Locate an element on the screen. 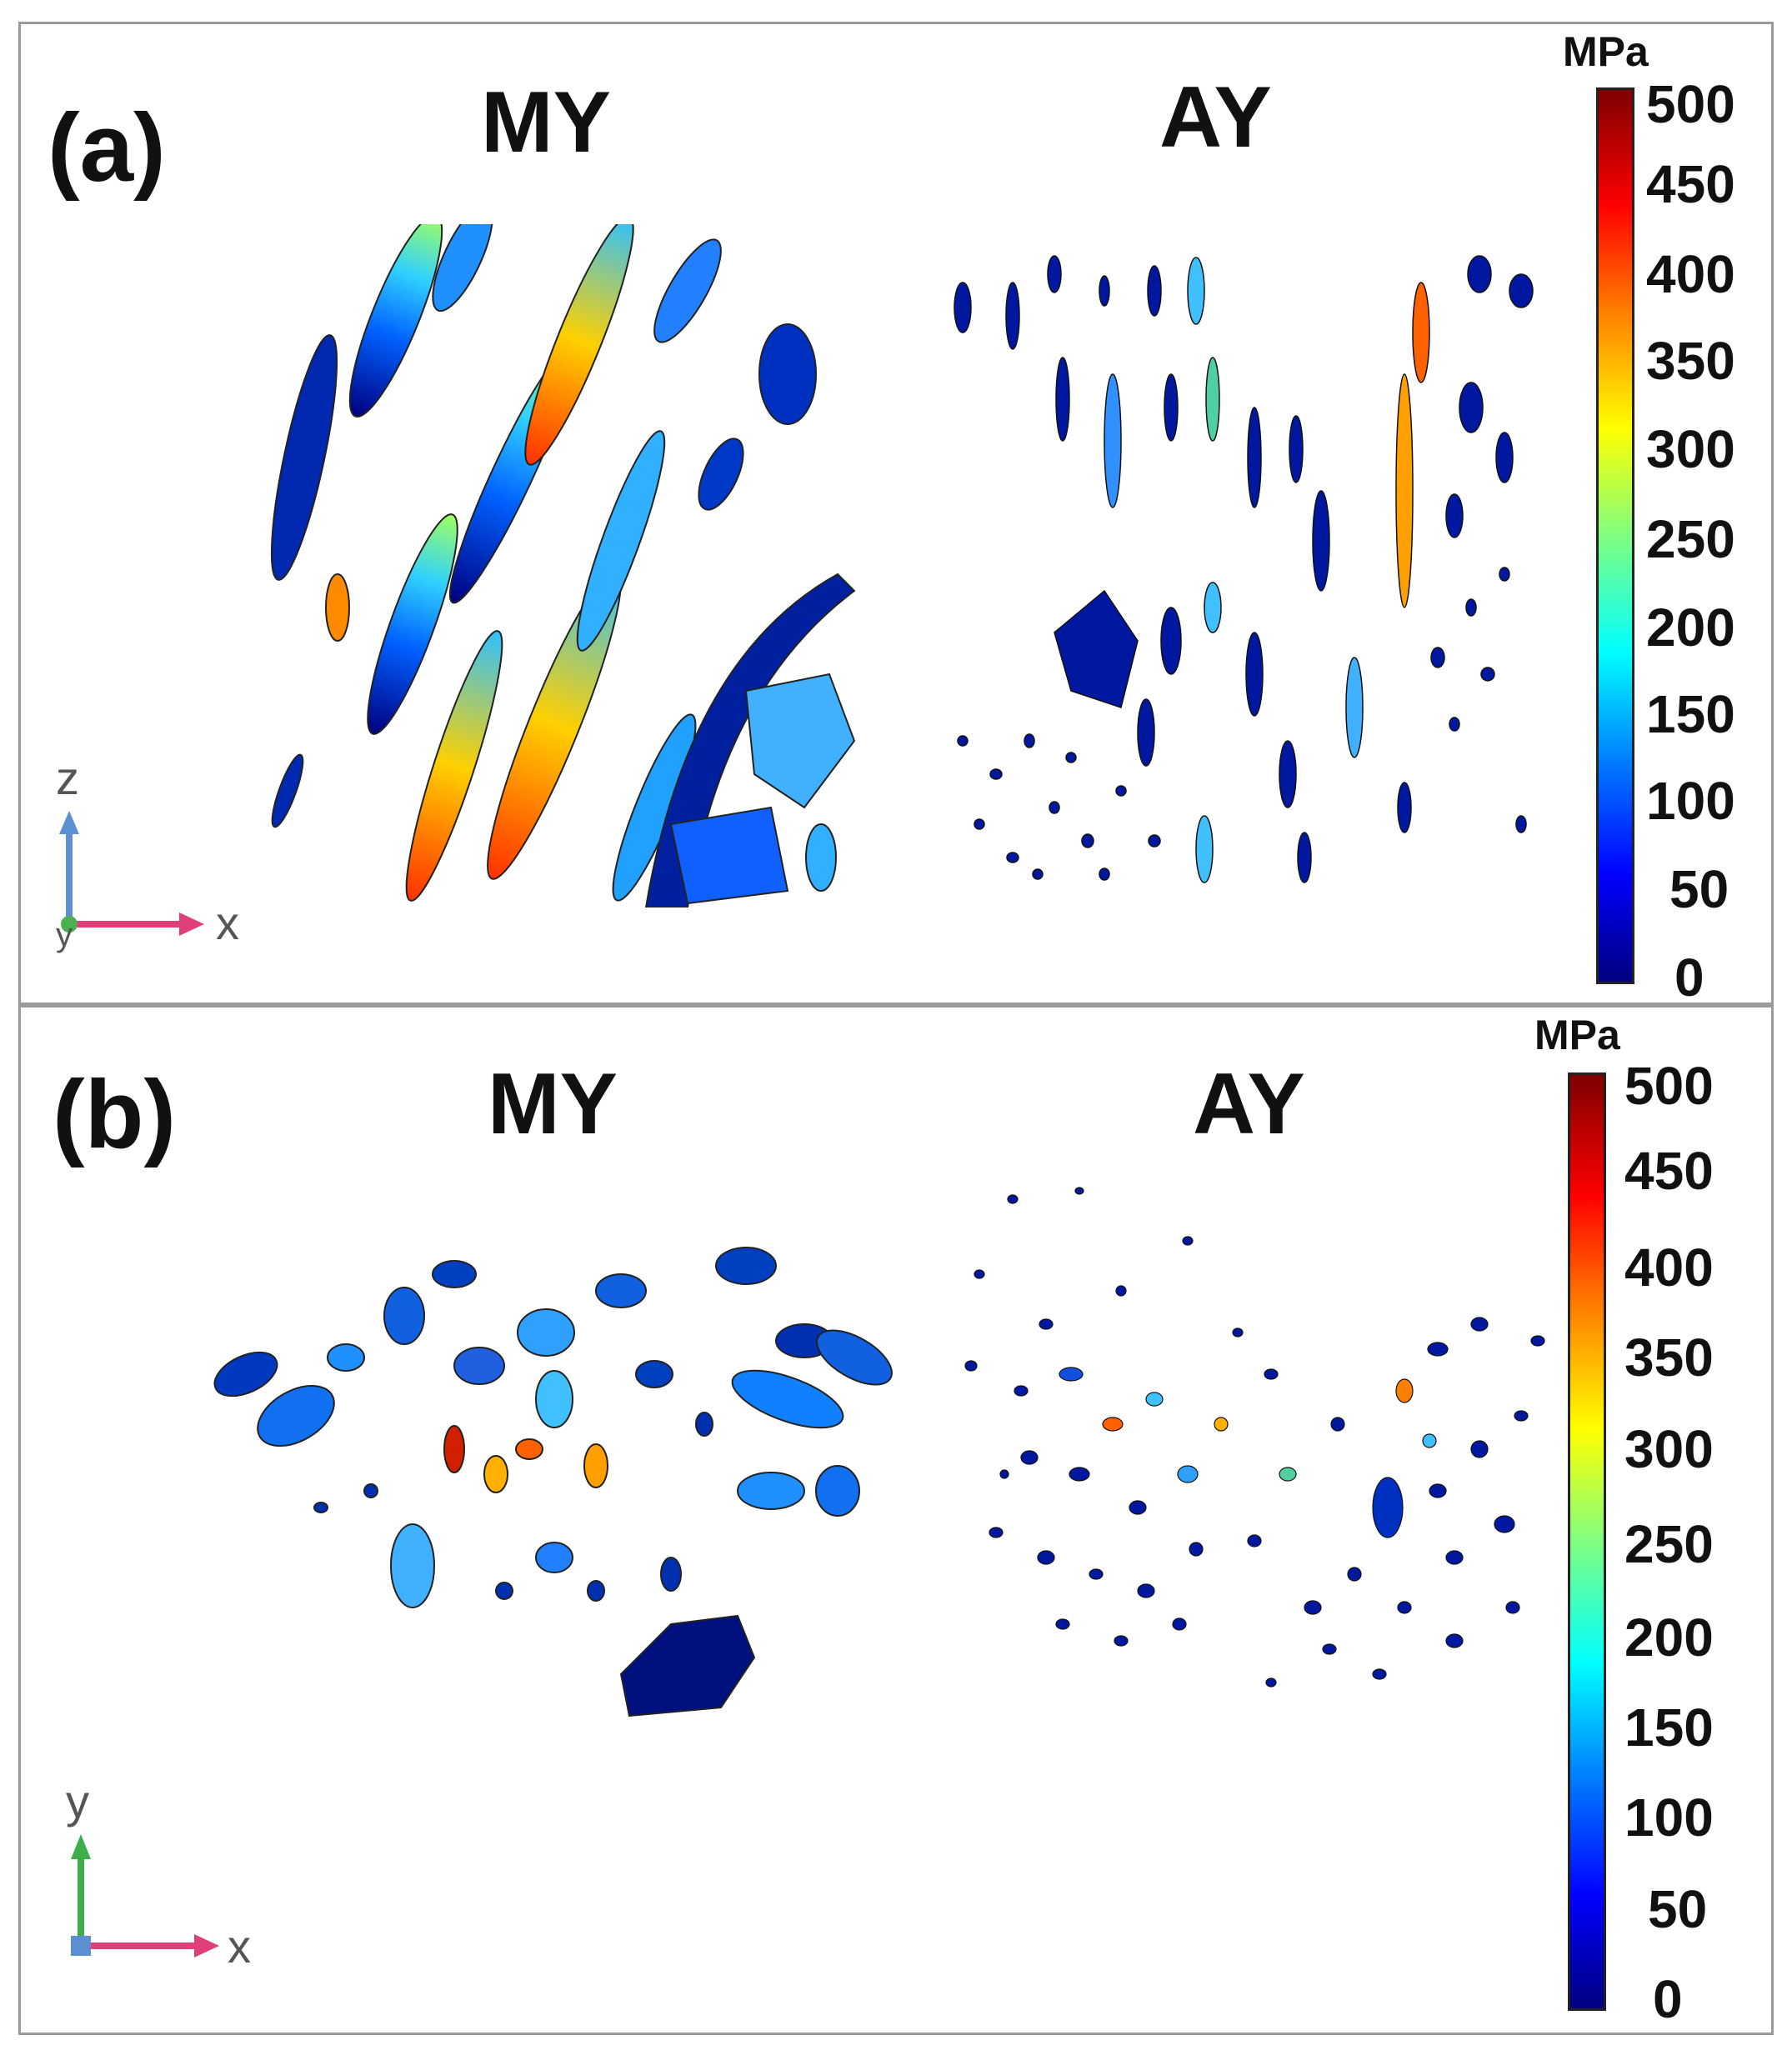  axis-label-vertical: z is located at coordinates (68, 778).